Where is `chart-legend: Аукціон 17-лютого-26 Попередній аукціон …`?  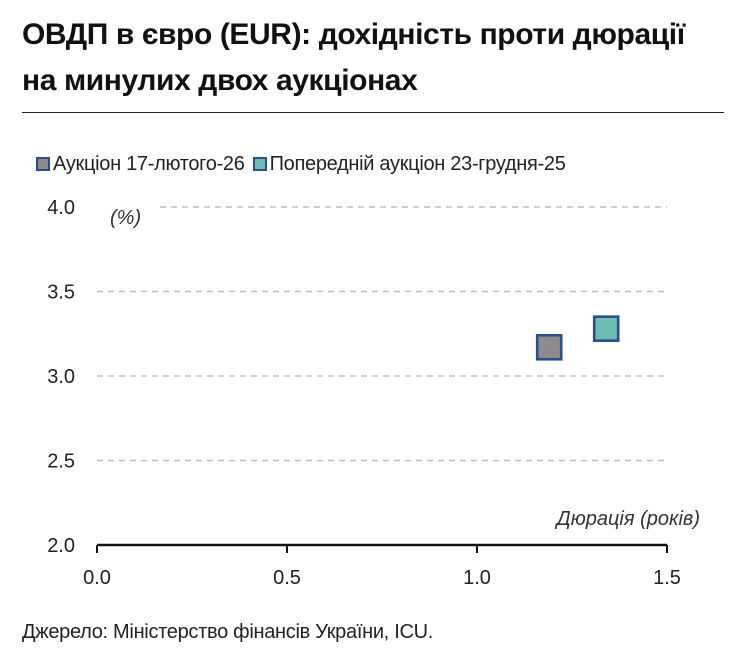 chart-legend: Аукціон 17-лютого-26 Попередній аукціон … is located at coordinates (301, 164).